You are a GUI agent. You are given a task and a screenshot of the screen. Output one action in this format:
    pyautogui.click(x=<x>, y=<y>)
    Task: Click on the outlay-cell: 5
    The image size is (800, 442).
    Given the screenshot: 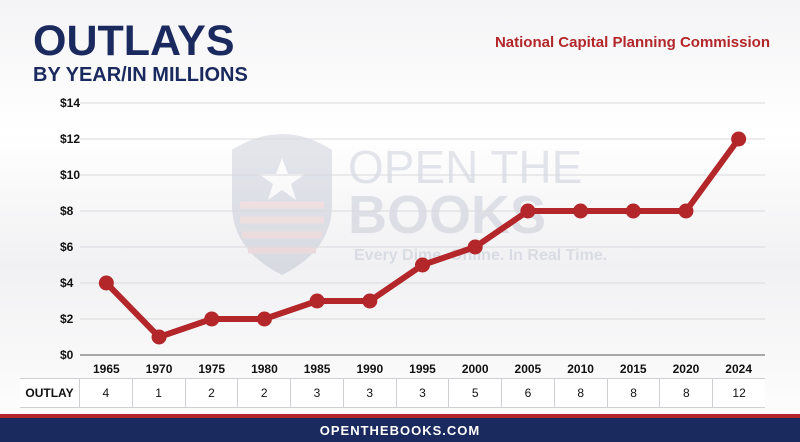 What is the action you would take?
    pyautogui.click(x=476, y=393)
    